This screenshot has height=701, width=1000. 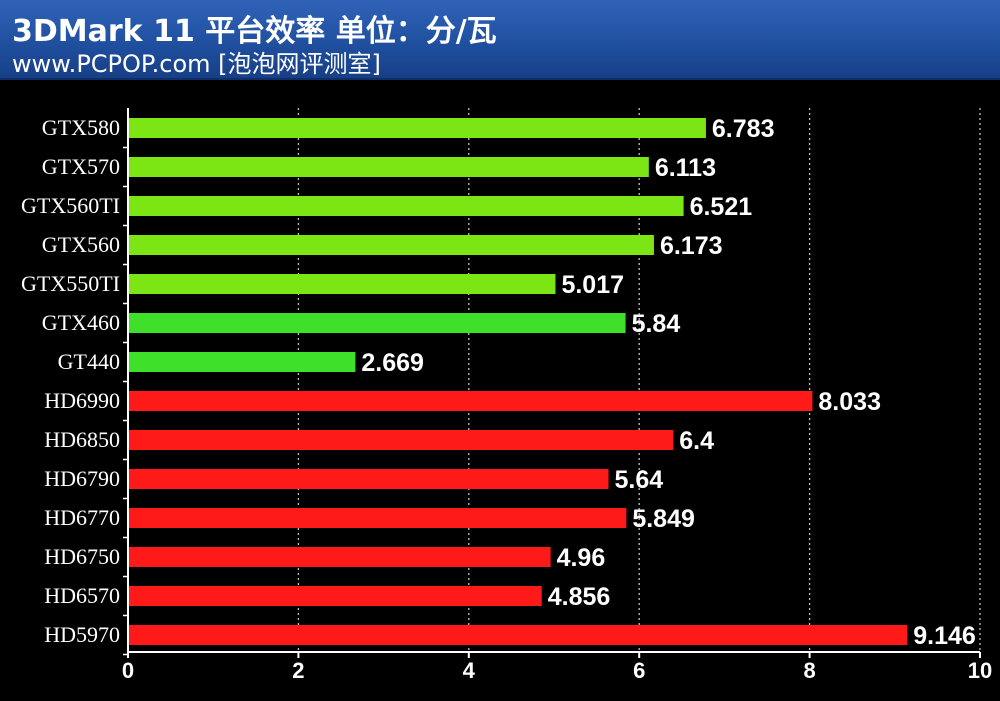 What do you see at coordinates (691, 246) in the screenshot?
I see `value-label-gtx560: 6.173` at bounding box center [691, 246].